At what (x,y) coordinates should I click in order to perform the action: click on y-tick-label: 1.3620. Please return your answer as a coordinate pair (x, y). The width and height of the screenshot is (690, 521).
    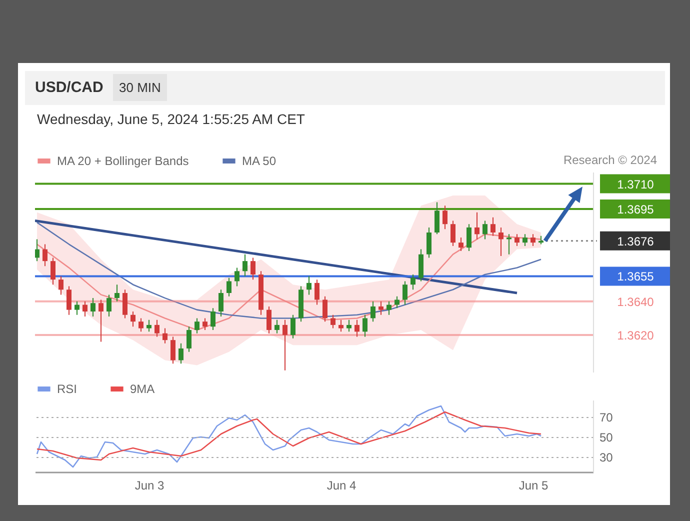
    Looking at the image, I should click on (635, 335).